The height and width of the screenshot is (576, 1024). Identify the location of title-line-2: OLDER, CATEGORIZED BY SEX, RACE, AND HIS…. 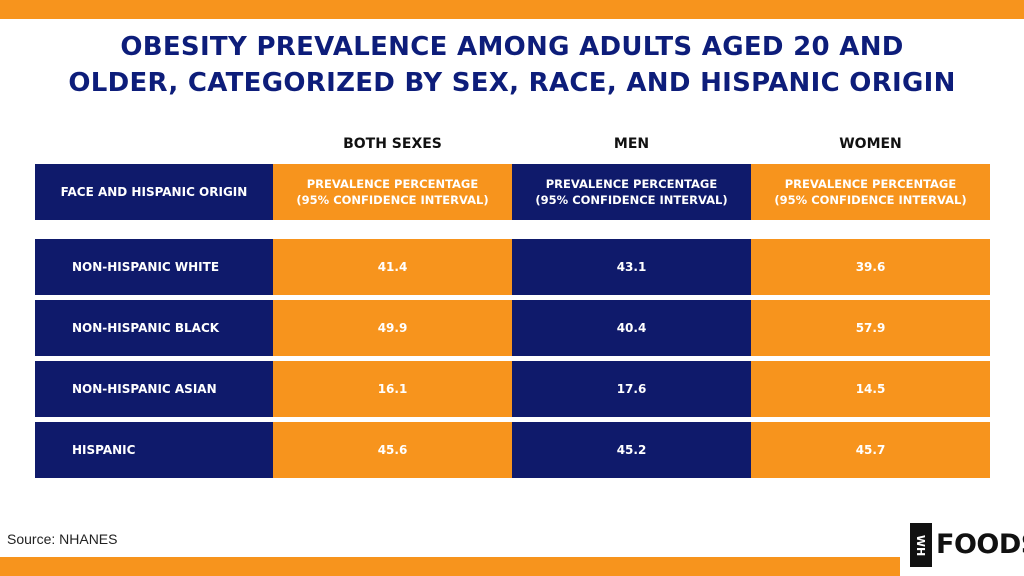
(512, 83).